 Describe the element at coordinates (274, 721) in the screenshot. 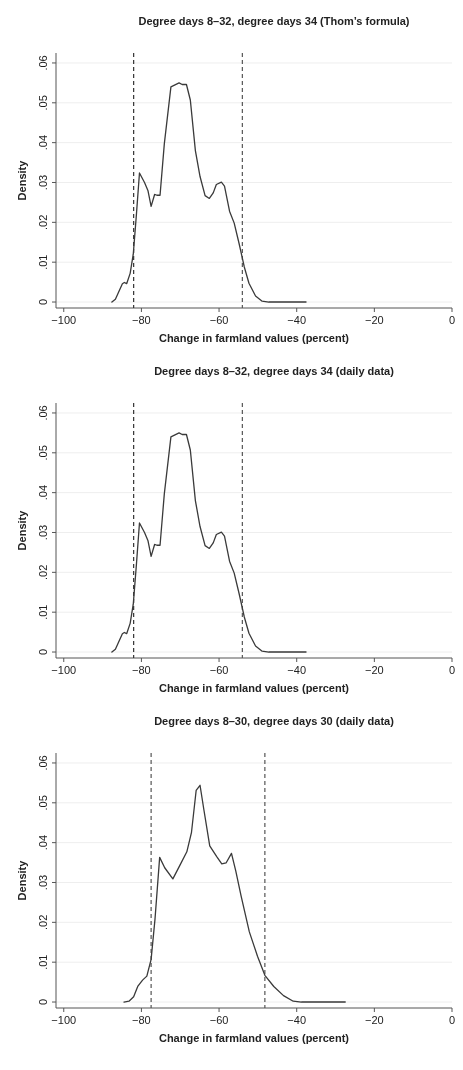

I see `chart-title: Degree days 8–30, degree days 30 (daily data)` at that location.